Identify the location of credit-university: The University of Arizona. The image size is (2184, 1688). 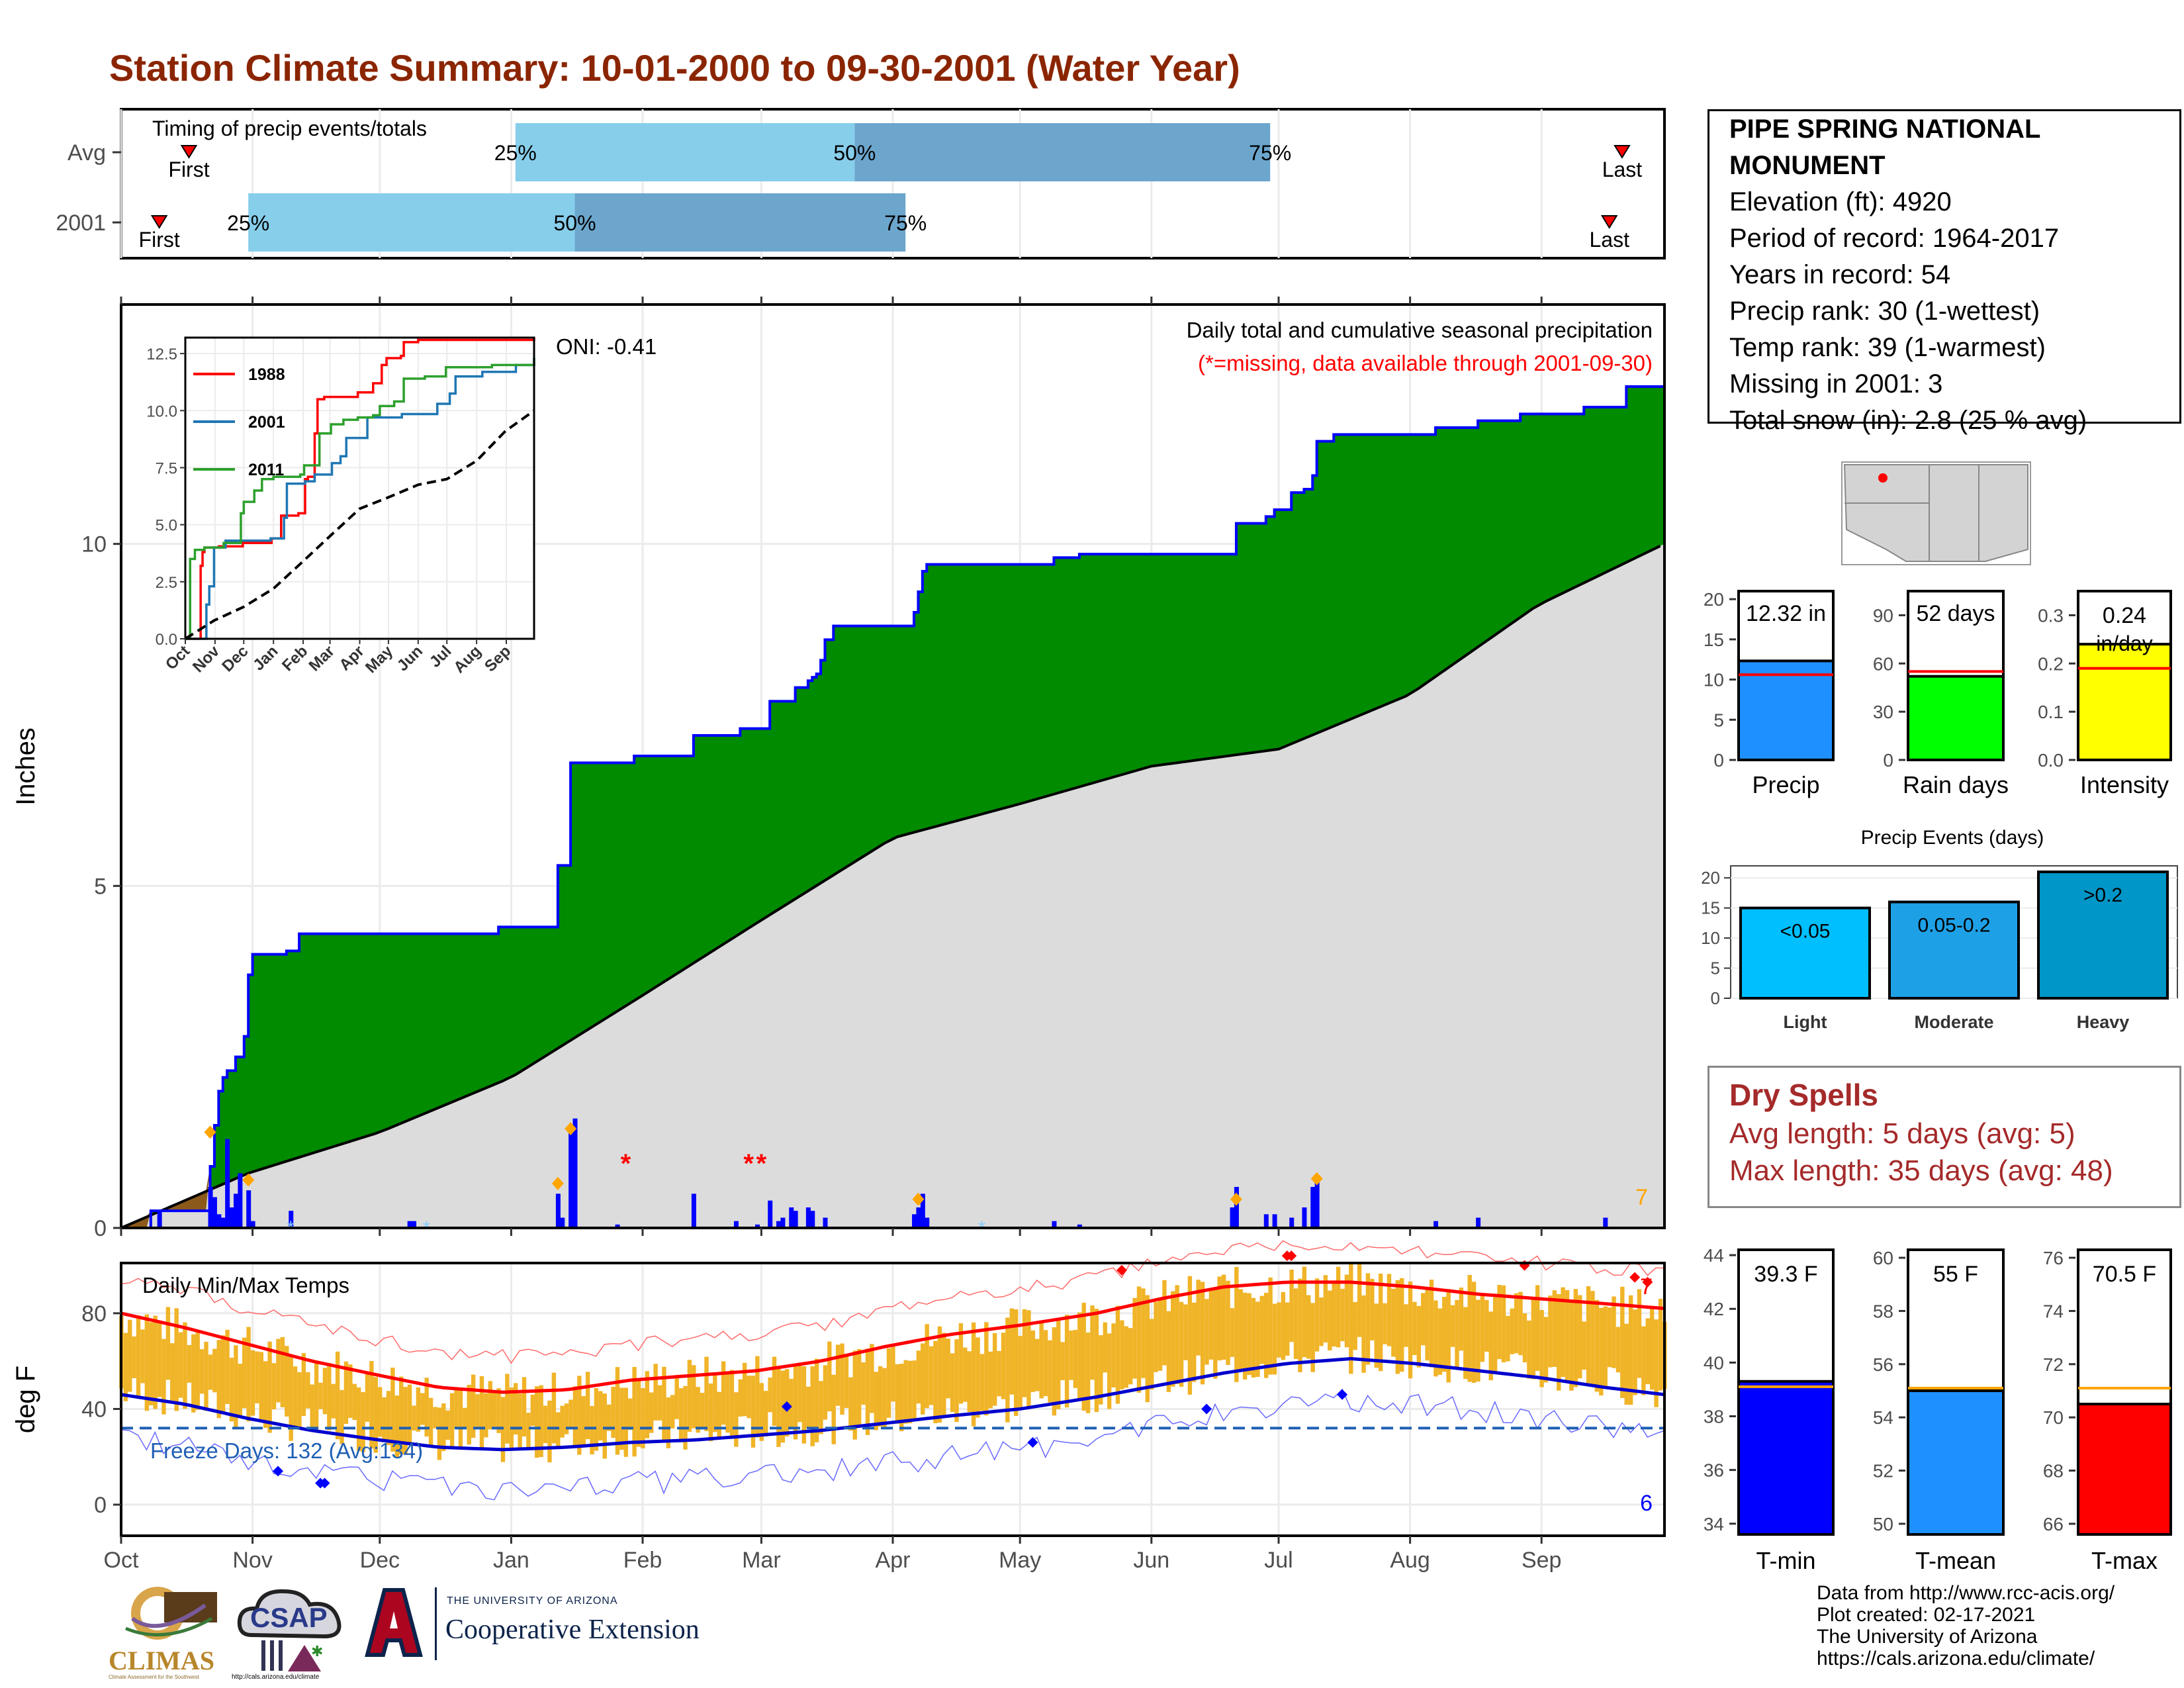
(1928, 1637).